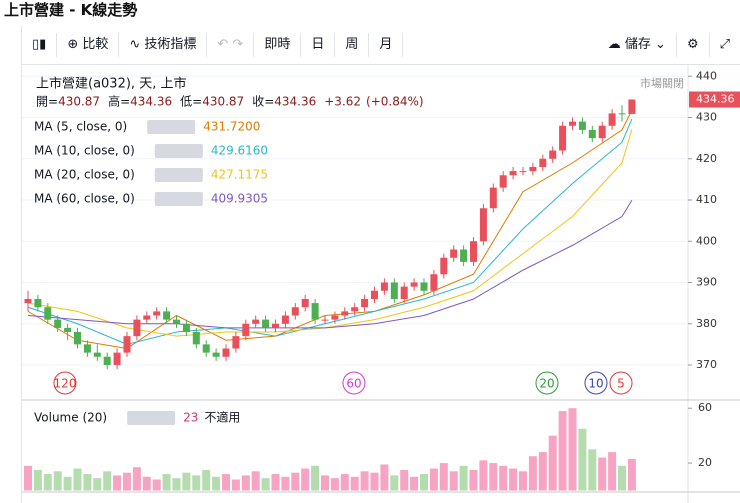  What do you see at coordinates (47, 102) in the screenshot?
I see `header-label: 開=` at bounding box center [47, 102].